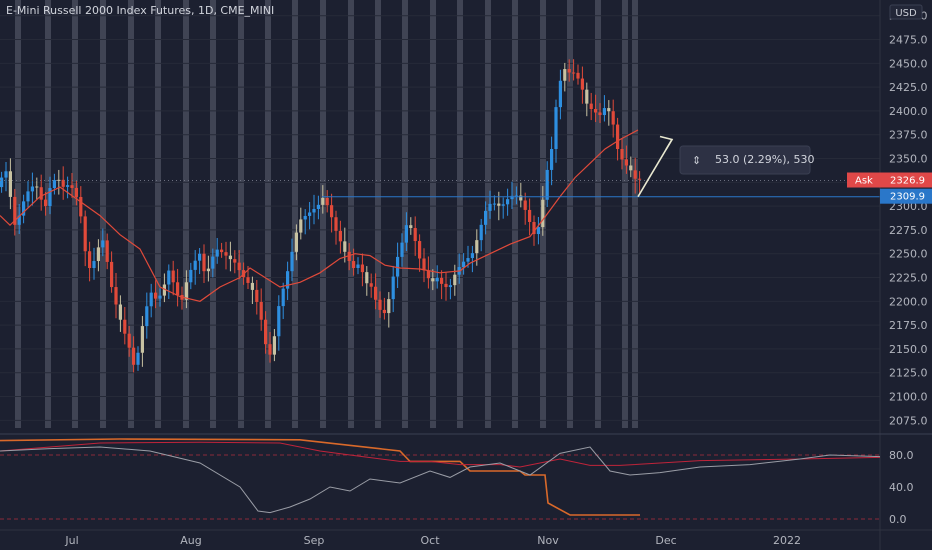  What do you see at coordinates (440, 454) in the screenshot?
I see `indicator-line-red` at bounding box center [440, 454].